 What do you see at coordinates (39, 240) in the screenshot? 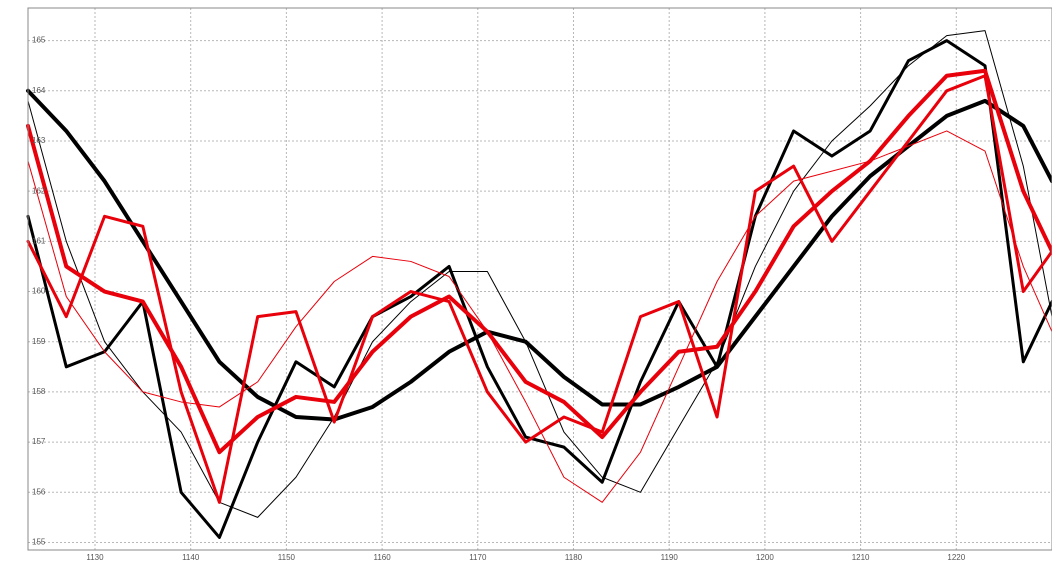
I see `y-tick-label: 161` at bounding box center [39, 240].